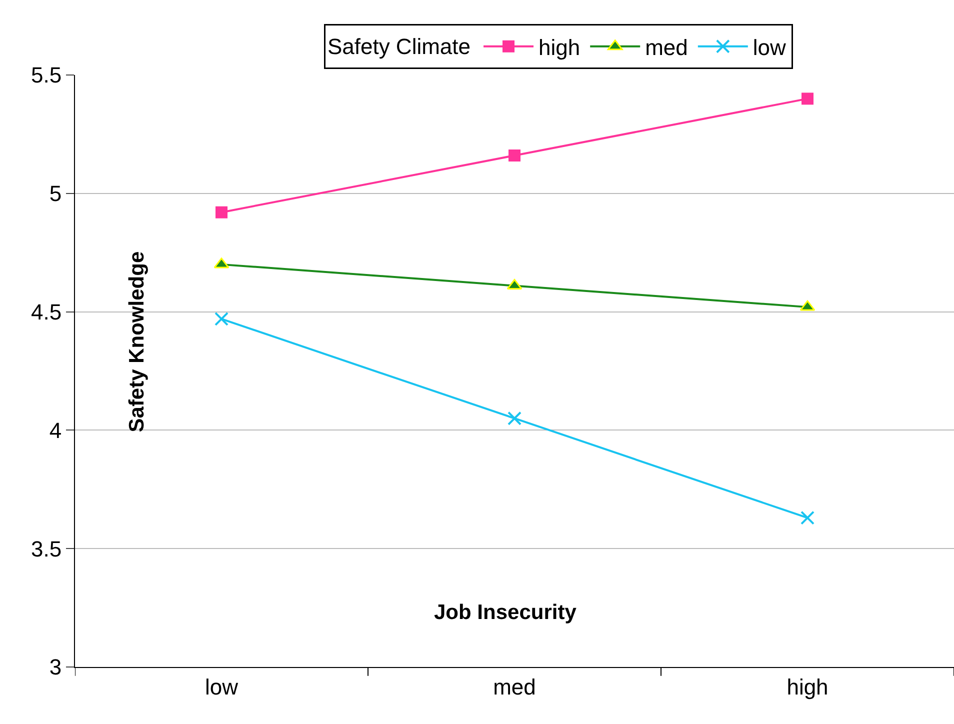 This screenshot has height=724, width=954. What do you see at coordinates (55, 667) in the screenshot?
I see `y-tick-label: 3` at bounding box center [55, 667].